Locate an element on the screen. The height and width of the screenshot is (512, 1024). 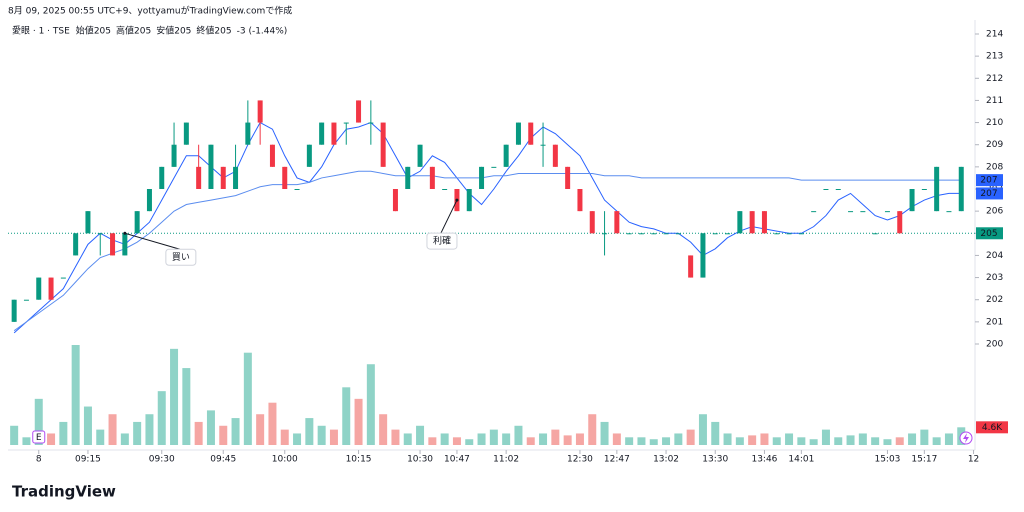
y-tick-label: 212 is located at coordinates (994, 79).